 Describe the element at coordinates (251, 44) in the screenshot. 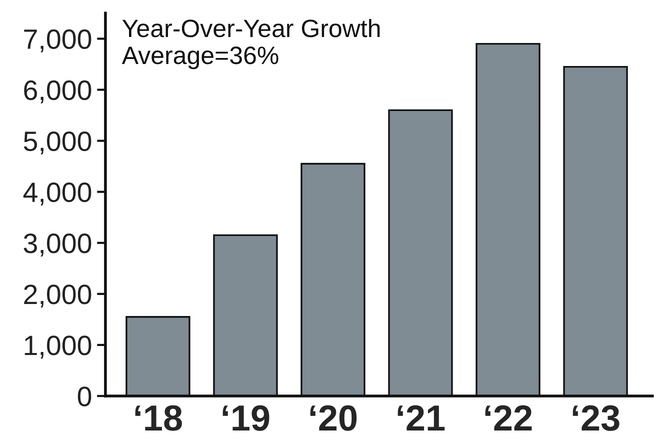

I see `annotation: Year-Over-Year Growth Average=36%` at that location.